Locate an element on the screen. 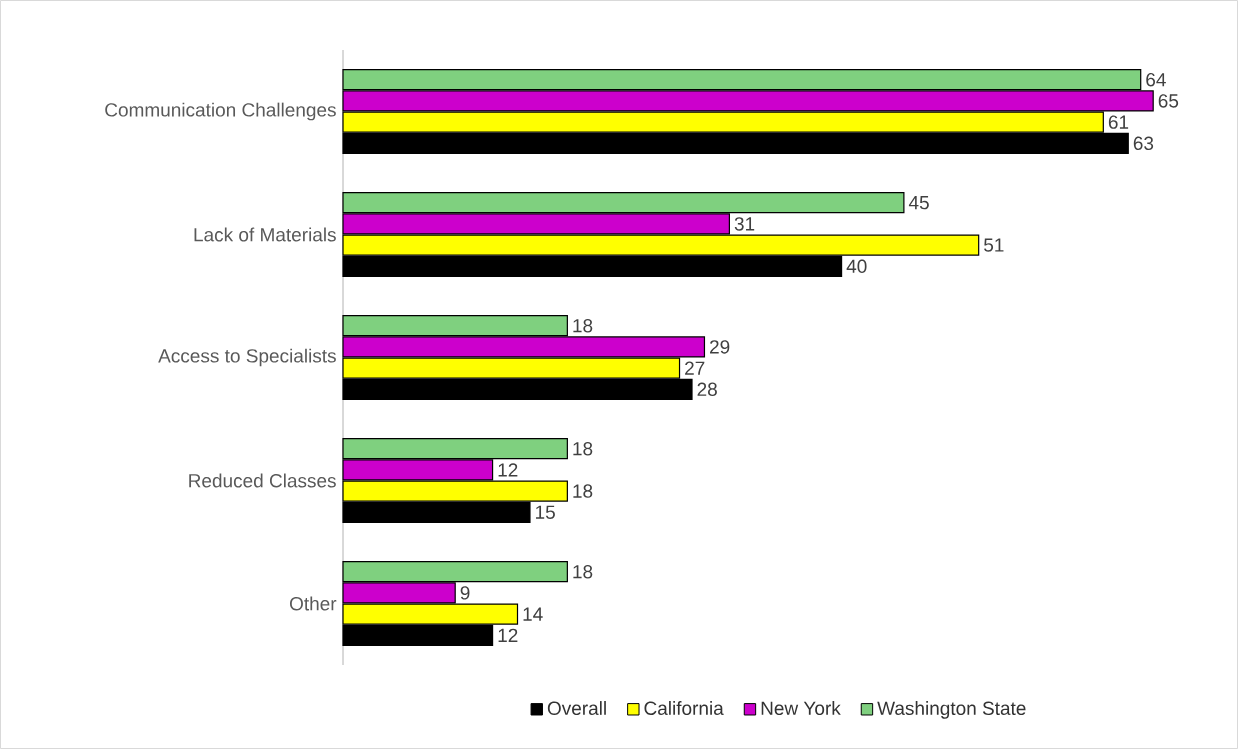 The height and width of the screenshot is (749, 1238). data-label: 29 is located at coordinates (720, 347).